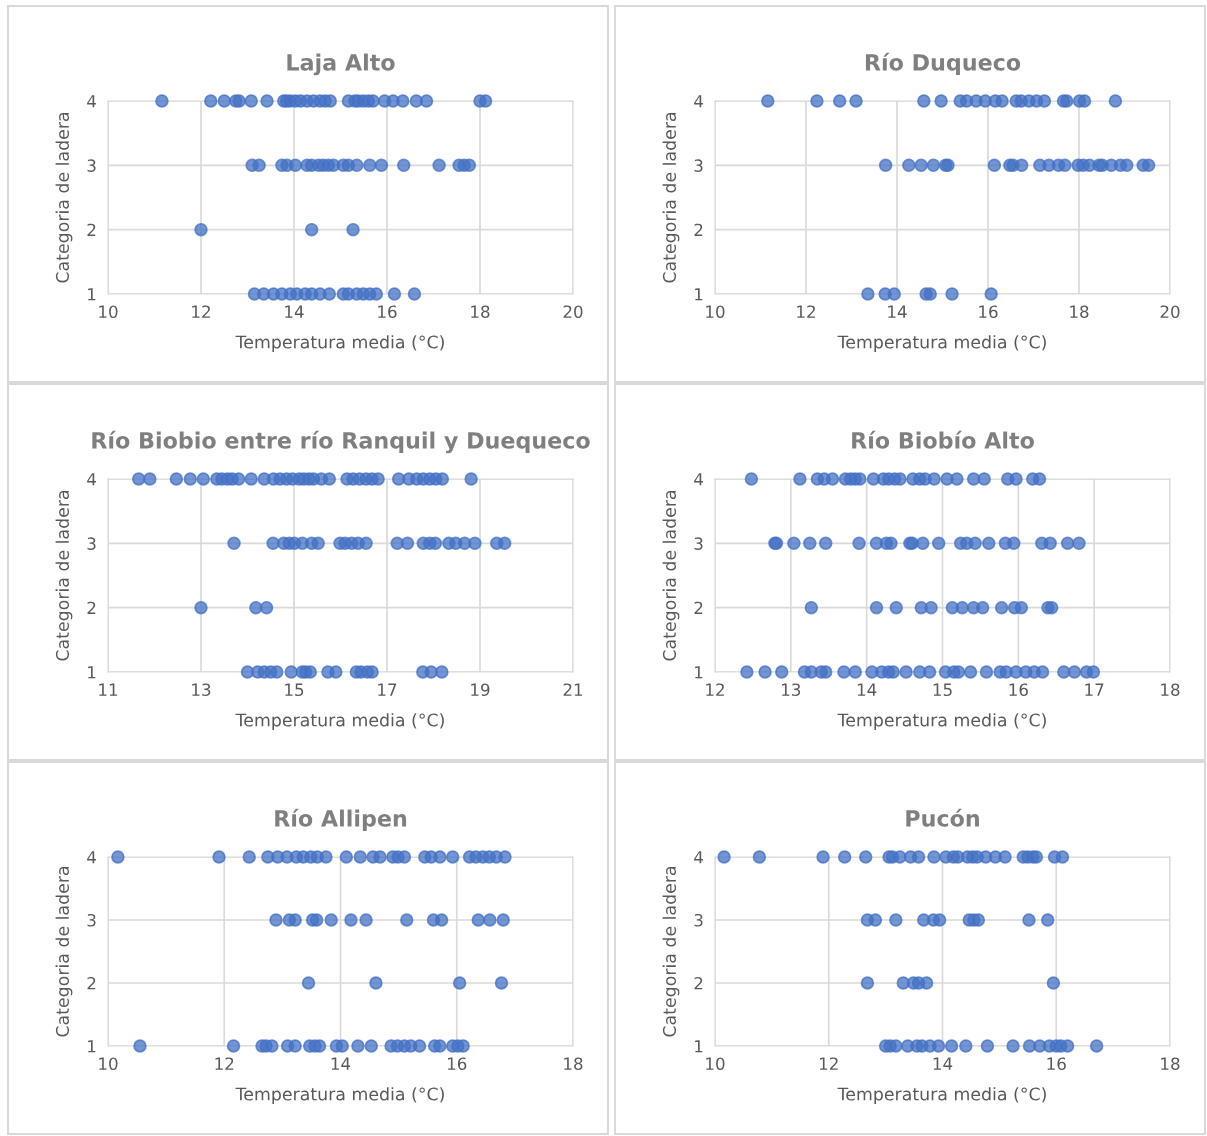  Describe the element at coordinates (108, 689) in the screenshot. I see `x-tick-label: 11` at that location.